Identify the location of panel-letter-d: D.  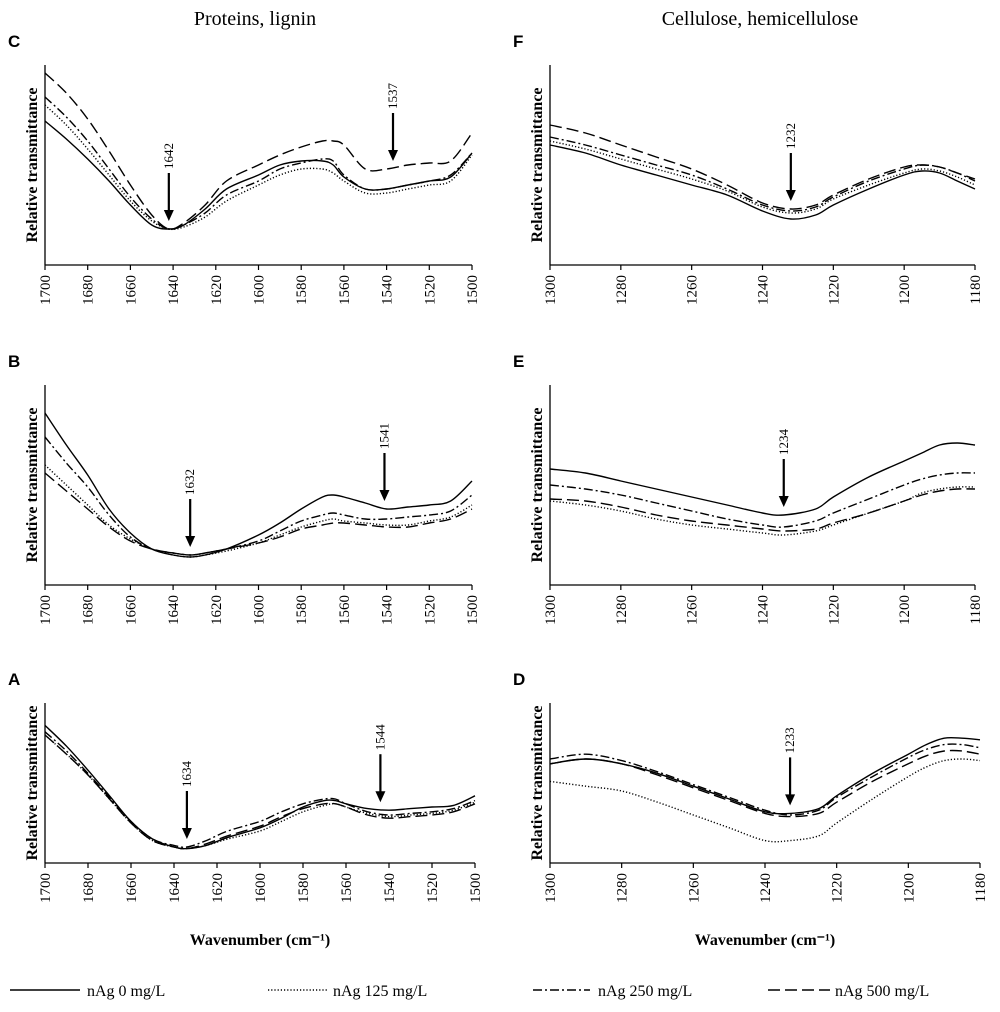
(519, 679).